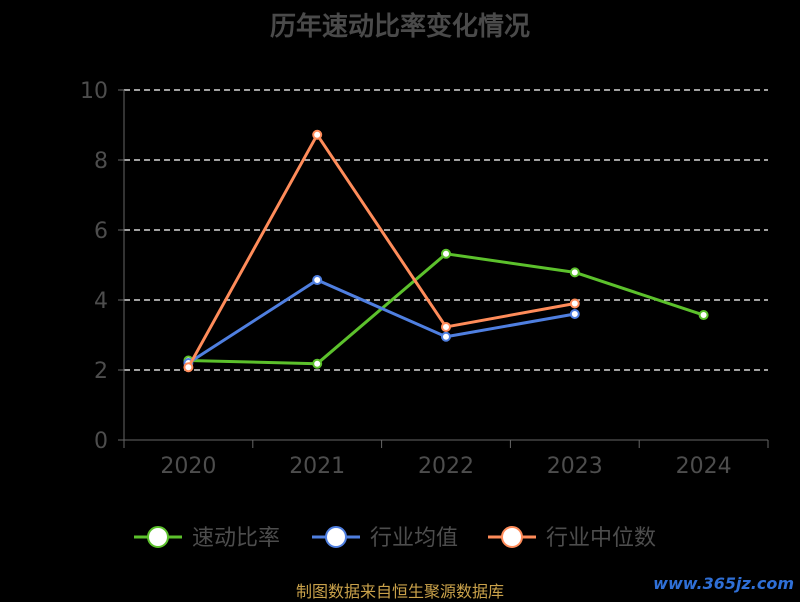 The height and width of the screenshot is (602, 800). What do you see at coordinates (101, 301) in the screenshot?
I see `y-tick-label: 4` at bounding box center [101, 301].